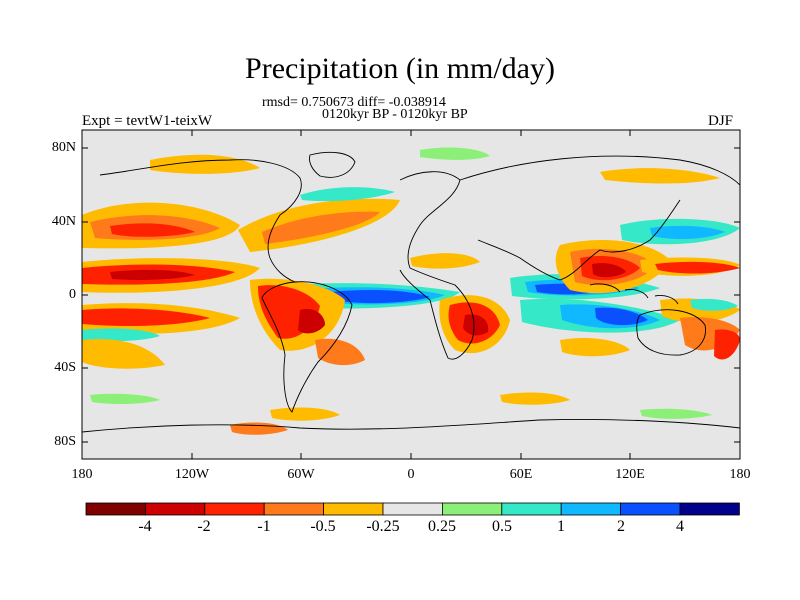 This screenshot has width=800, height=600. Describe the element at coordinates (671, 332) in the screenshot. I see `australia-coastline` at that location.